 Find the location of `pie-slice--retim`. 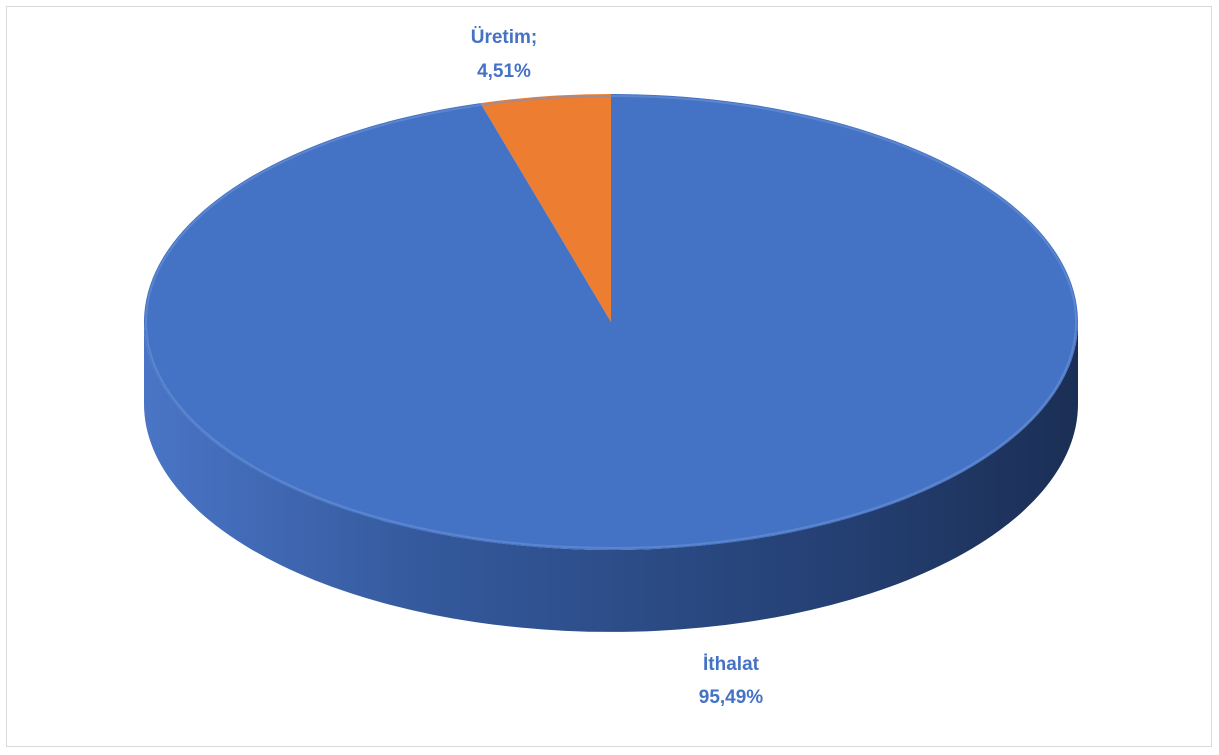

pie-slice--retim is located at coordinates (545, 208).